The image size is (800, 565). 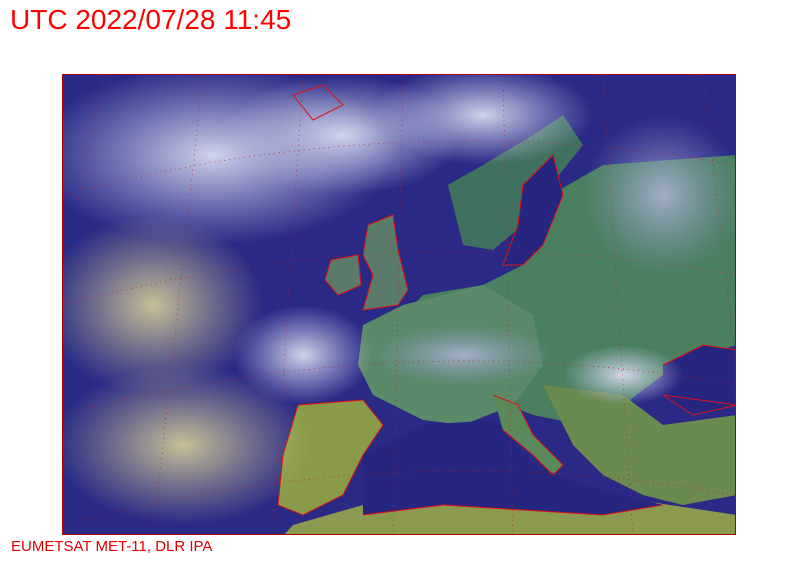 What do you see at coordinates (112, 546) in the screenshot?
I see `image-credit: EUMETSAT MET-11, DLR IPA` at bounding box center [112, 546].